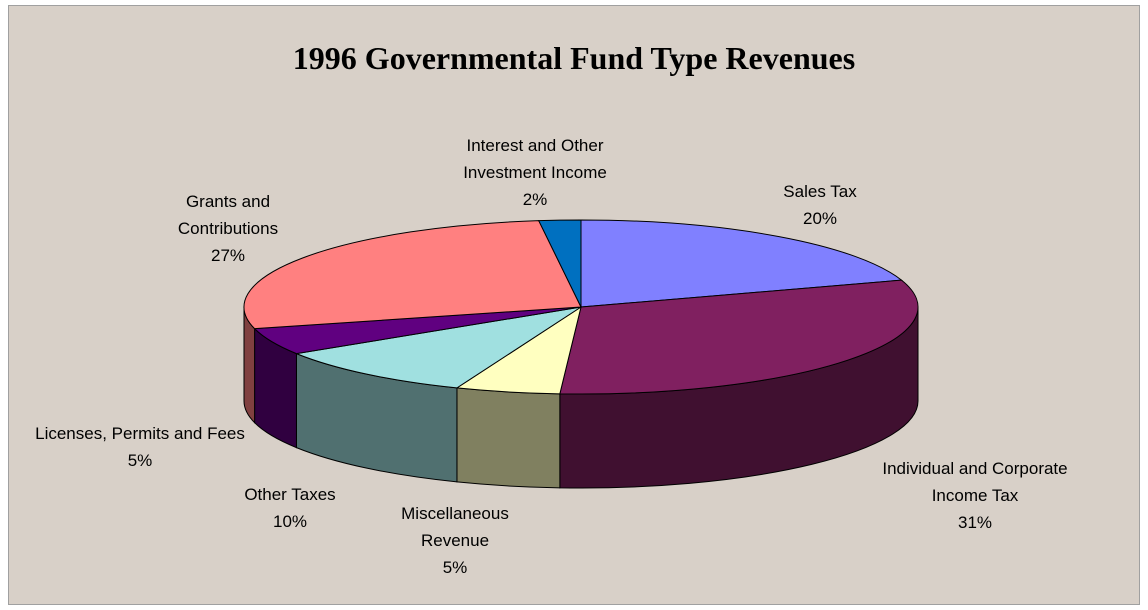  What do you see at coordinates (140, 433) in the screenshot?
I see `category-label: Licenses, Permits and Fees` at bounding box center [140, 433].